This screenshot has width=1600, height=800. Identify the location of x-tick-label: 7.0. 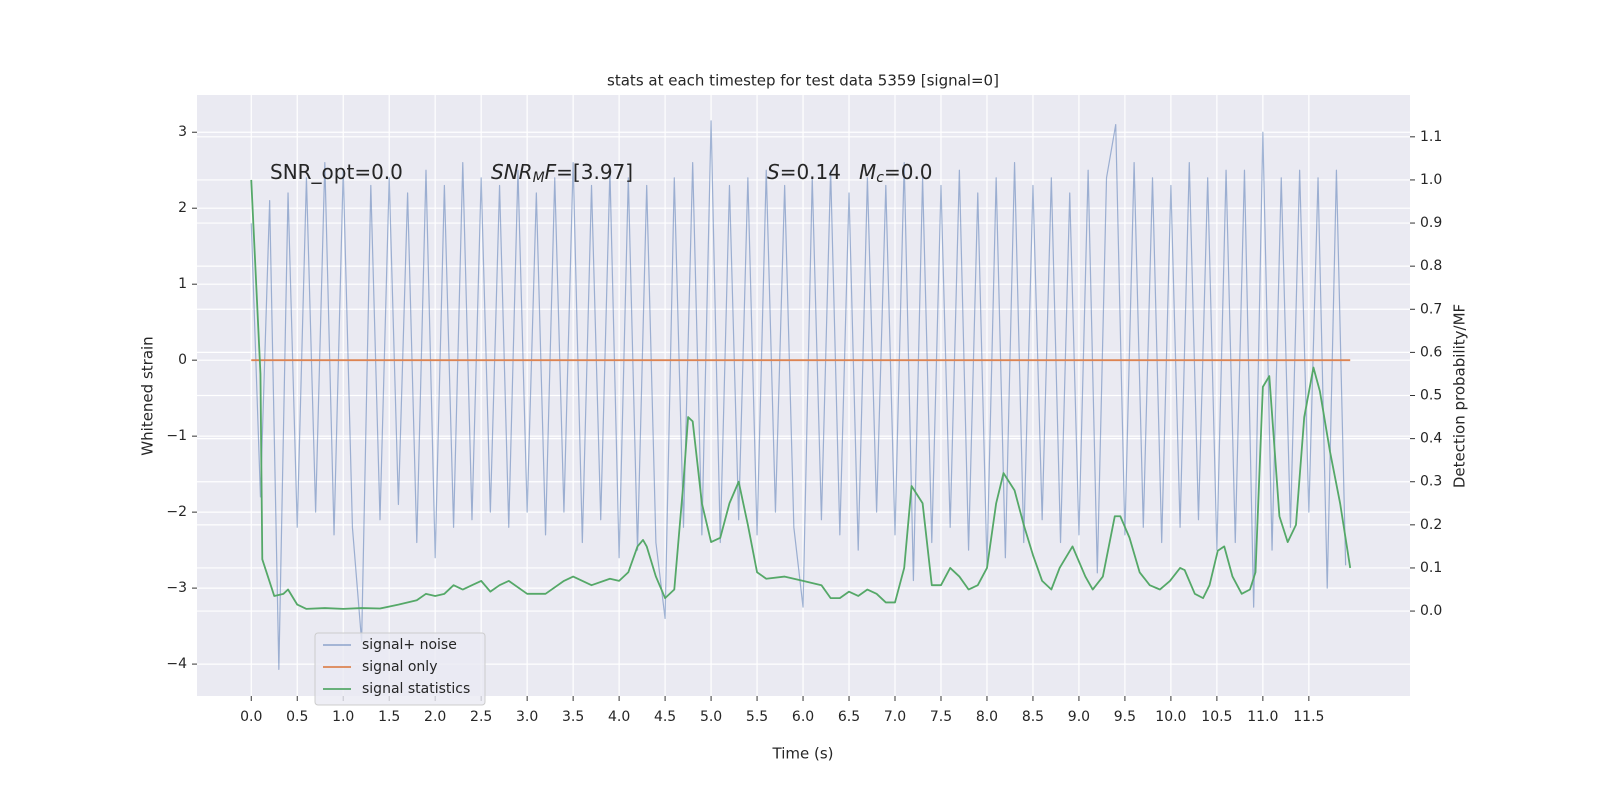
(895, 717).